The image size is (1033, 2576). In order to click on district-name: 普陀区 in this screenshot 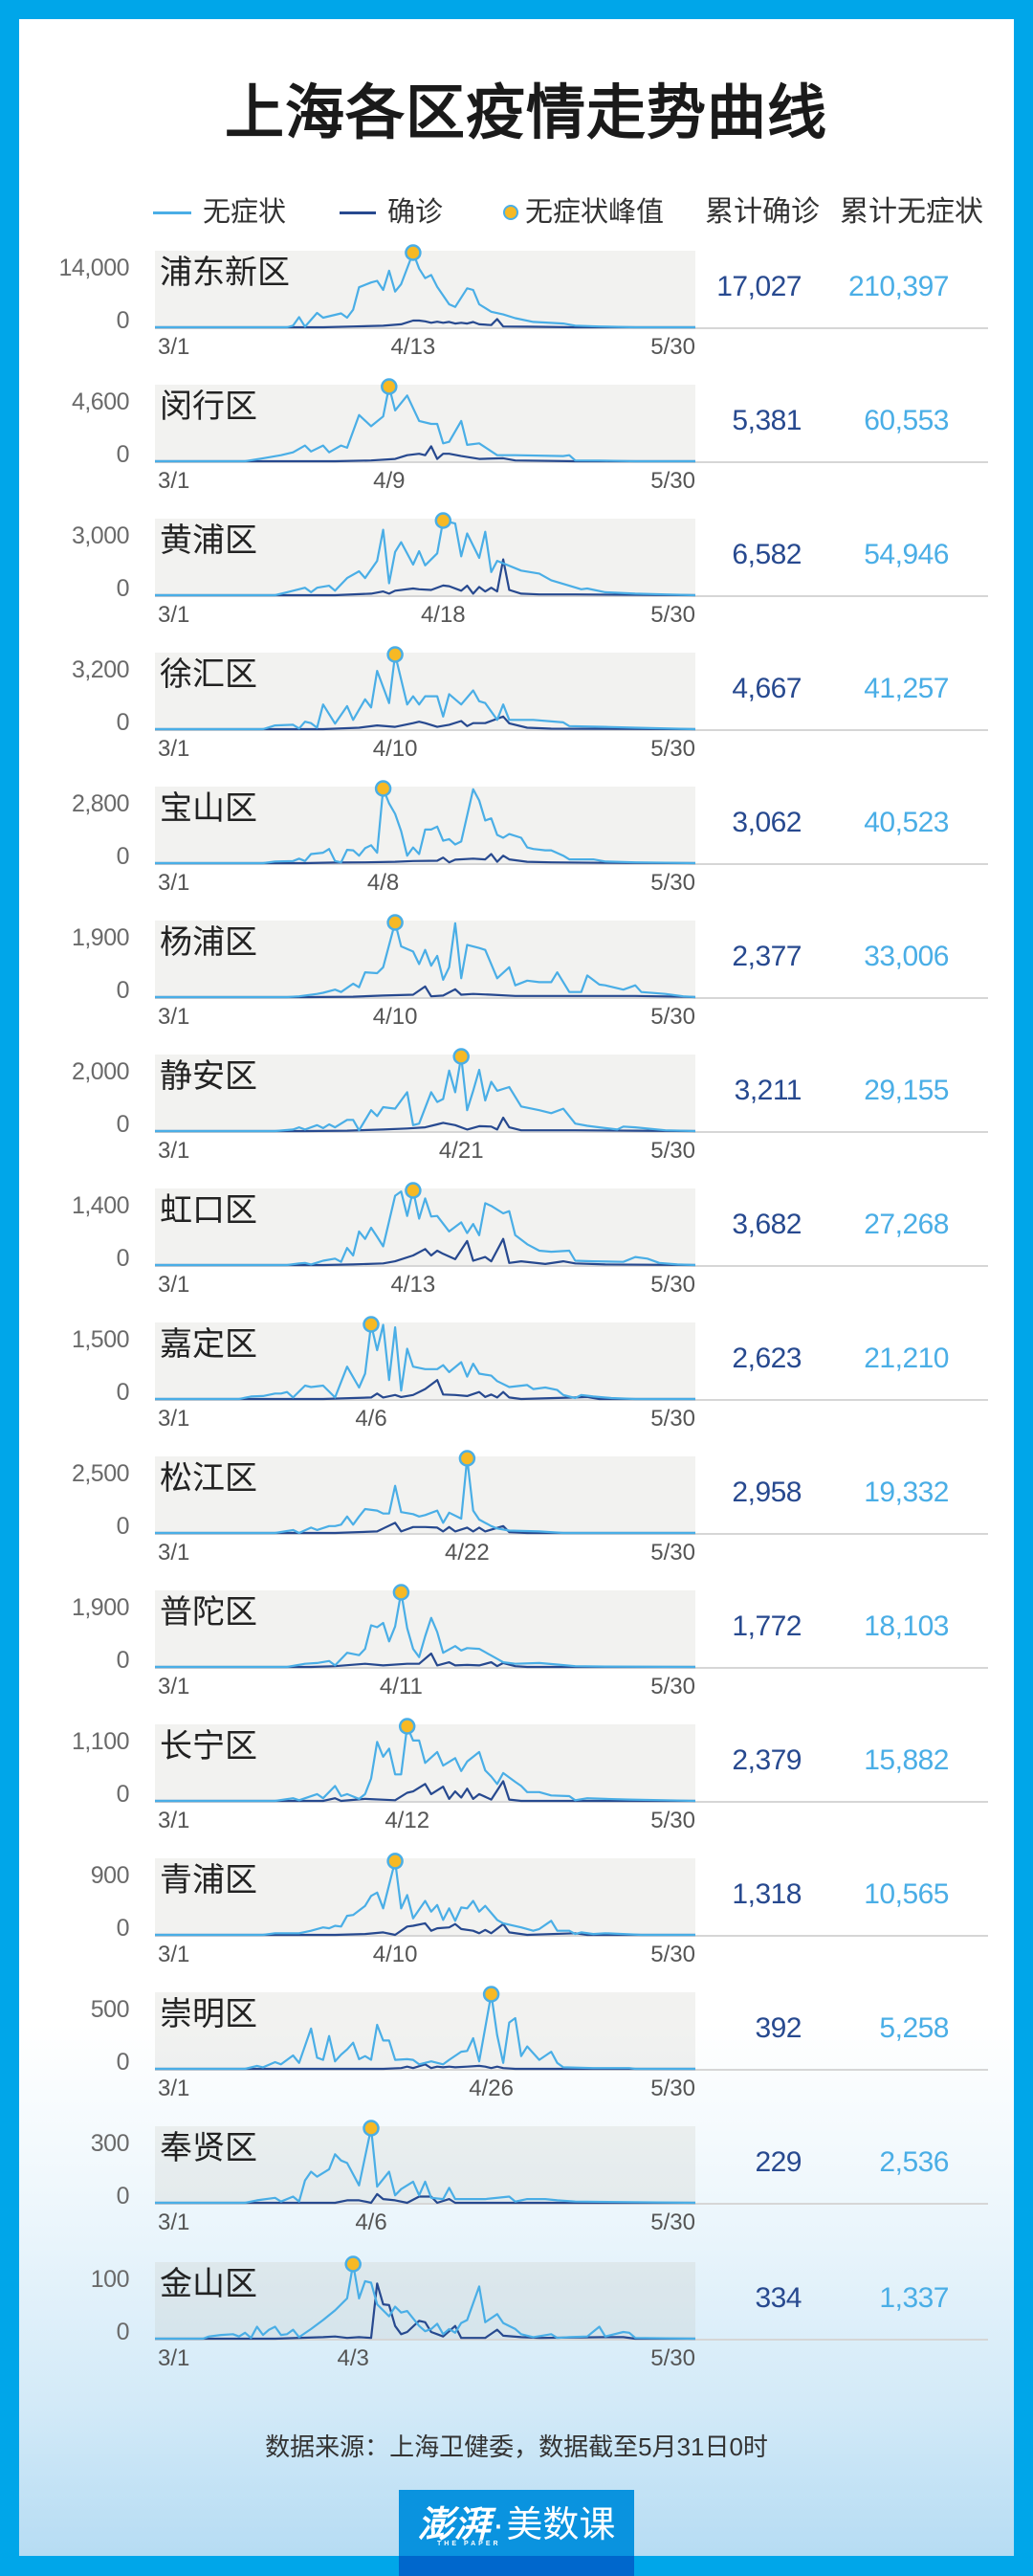, I will do `click(208, 1612)`.